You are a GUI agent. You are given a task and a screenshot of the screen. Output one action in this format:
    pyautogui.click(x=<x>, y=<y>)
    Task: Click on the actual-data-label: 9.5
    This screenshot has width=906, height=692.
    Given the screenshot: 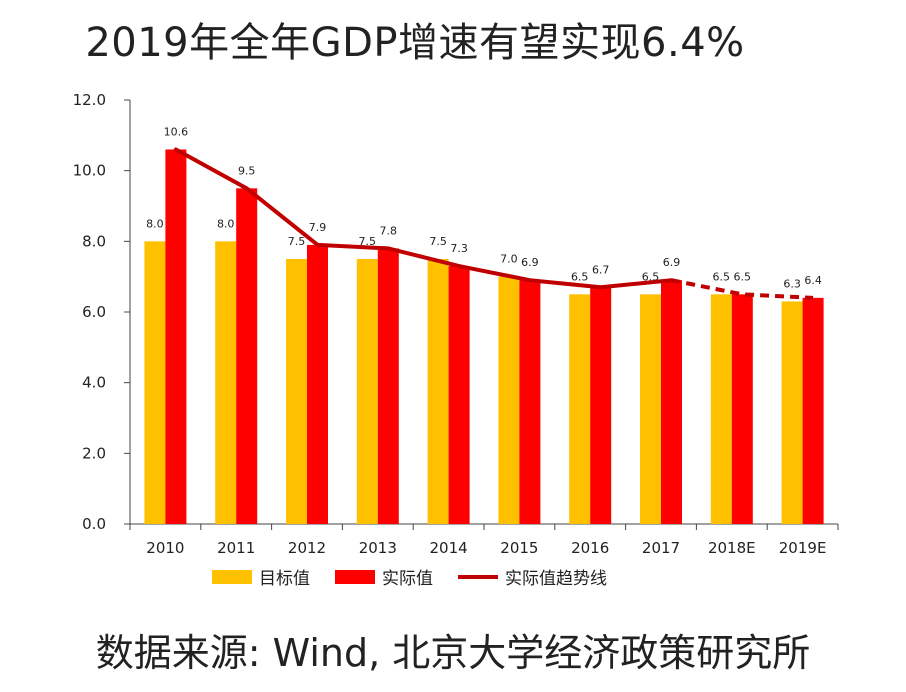 What is the action you would take?
    pyautogui.click(x=247, y=170)
    